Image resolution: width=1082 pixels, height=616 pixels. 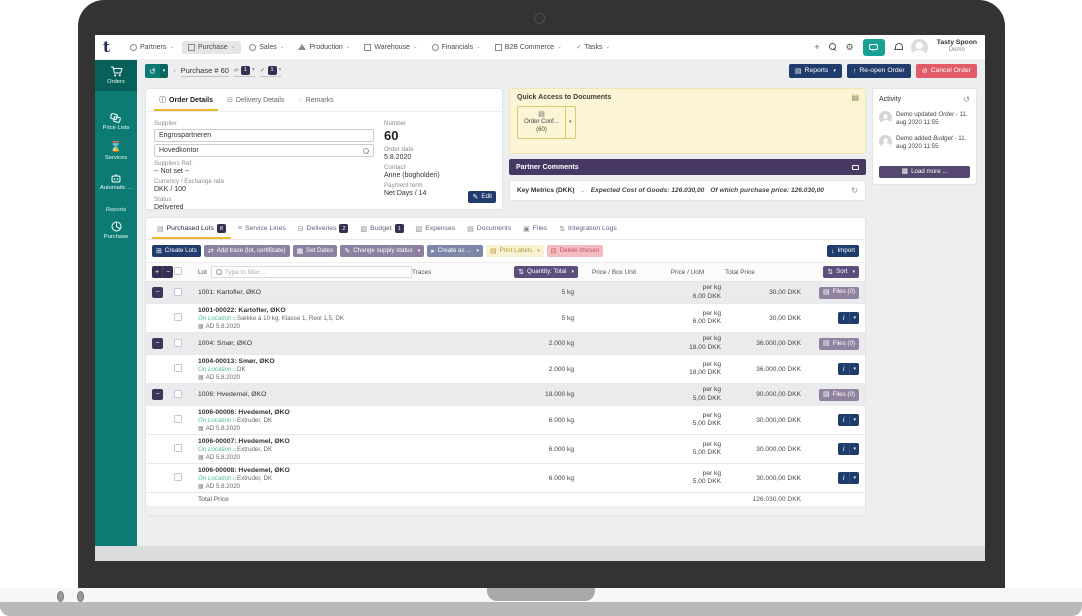 I want to click on tasks-dropdown: ✓ 1 ▾, so click(x=270, y=71).